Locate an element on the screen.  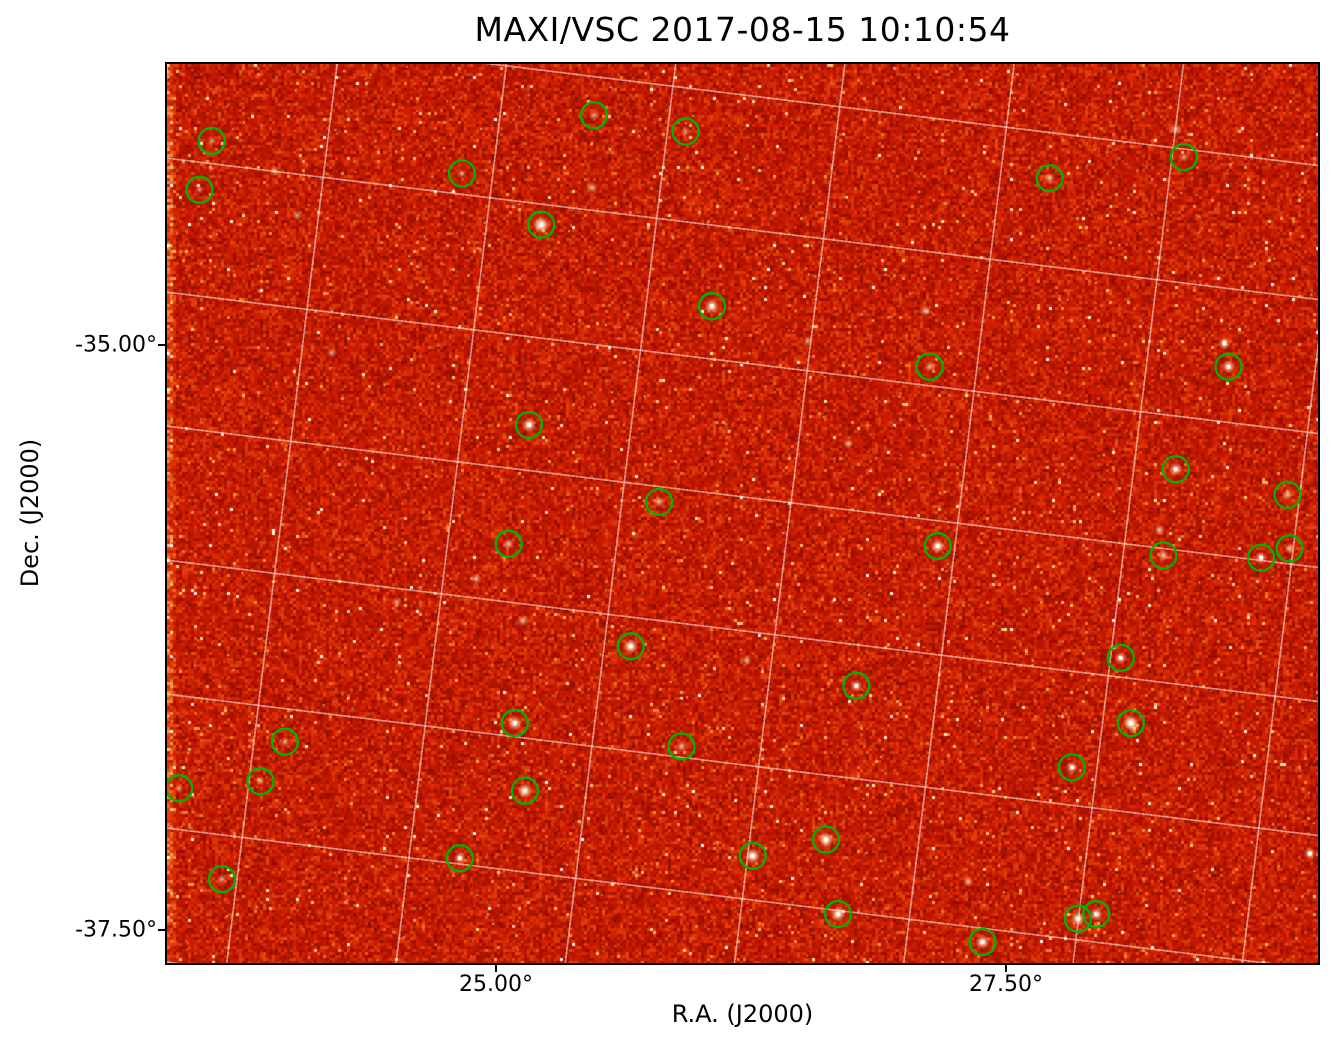
x-tick-label: 27.50° is located at coordinates (1006, 984).